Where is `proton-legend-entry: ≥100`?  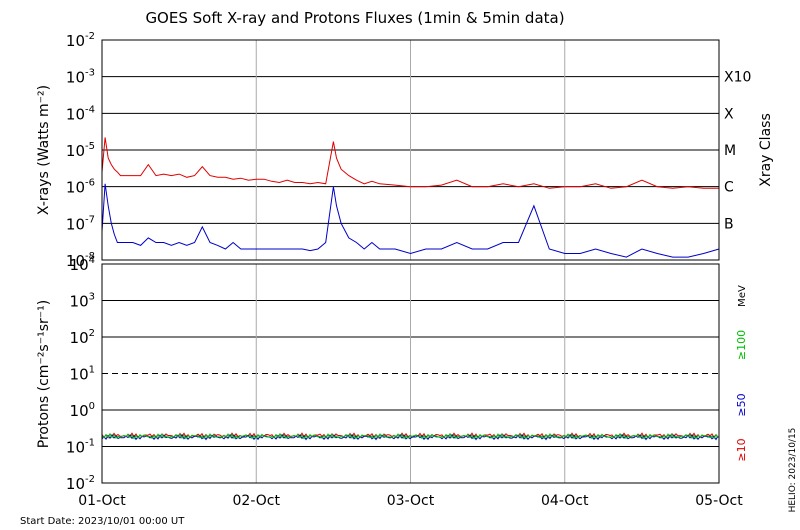
proton-legend-entry: ≥100 is located at coordinates (741, 345).